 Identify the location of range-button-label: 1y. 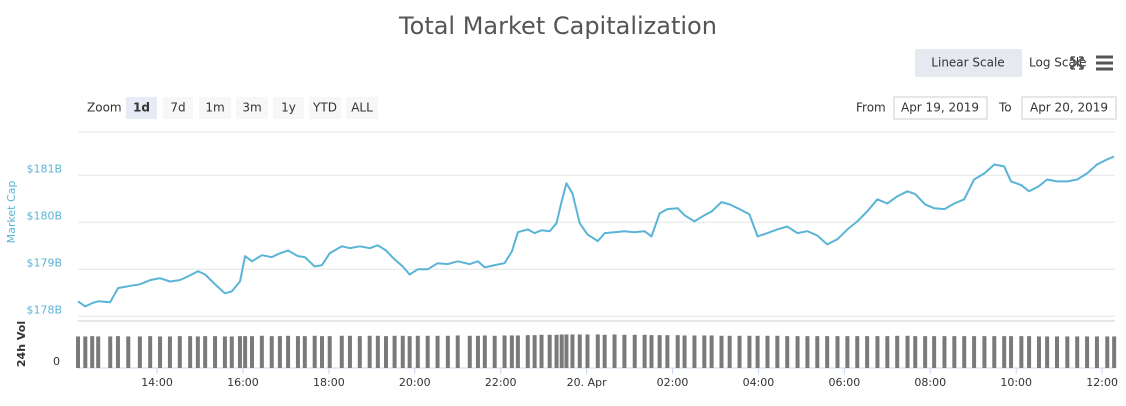
(288, 108).